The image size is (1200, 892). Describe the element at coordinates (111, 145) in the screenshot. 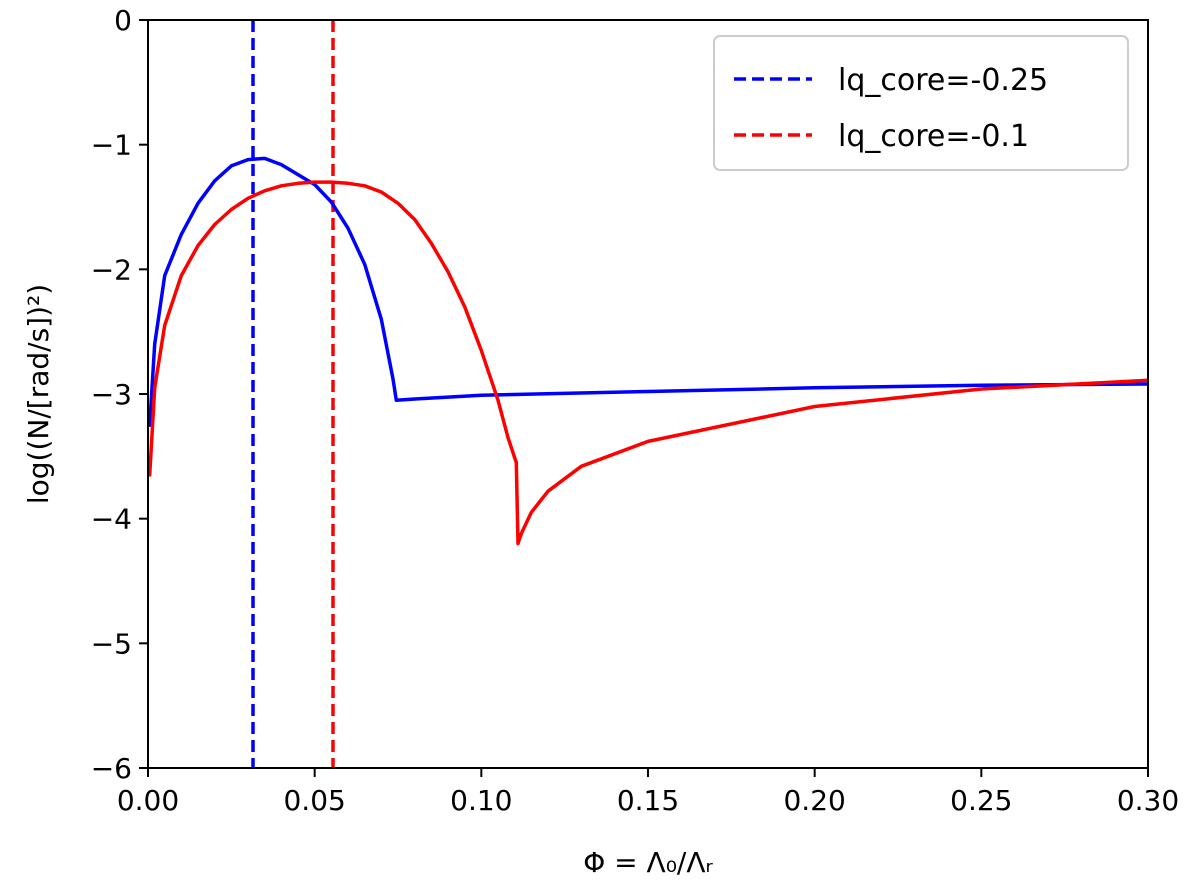

I see `y-tick-label-5: −1` at that location.